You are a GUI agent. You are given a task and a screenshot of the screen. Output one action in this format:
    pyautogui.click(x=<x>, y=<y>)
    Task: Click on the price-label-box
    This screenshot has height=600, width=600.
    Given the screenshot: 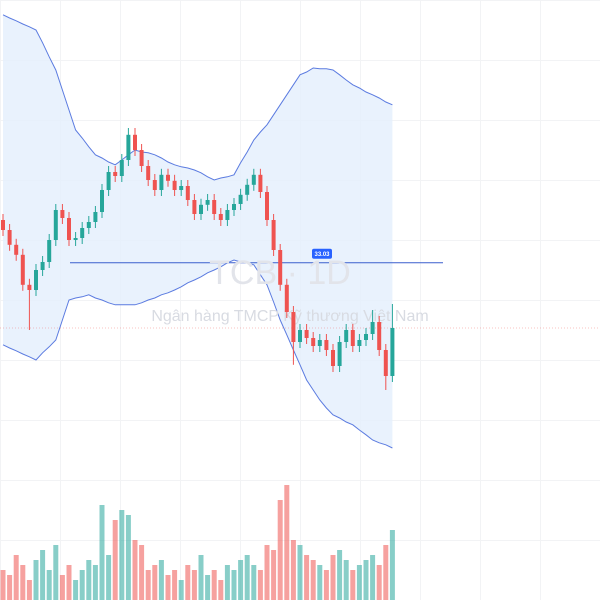 What is the action you would take?
    pyautogui.click(x=322, y=253)
    